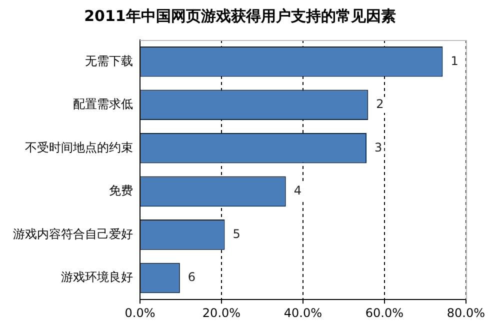 This screenshot has height=334, width=488. What do you see at coordinates (454, 61) in the screenshot?
I see `annotation: 1` at bounding box center [454, 61].